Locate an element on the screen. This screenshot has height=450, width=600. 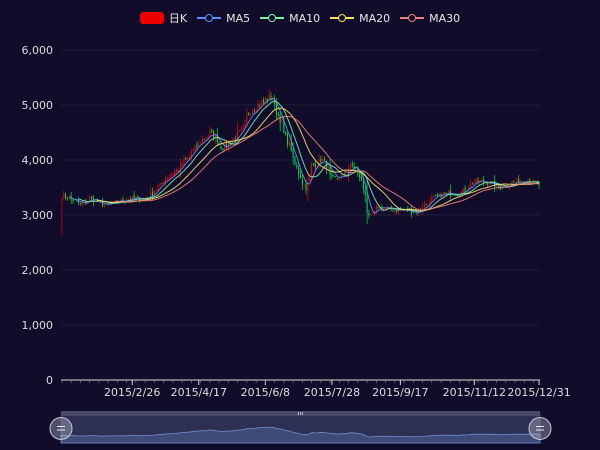
legend-item-ma5: MA5 is located at coordinates (223, 18).